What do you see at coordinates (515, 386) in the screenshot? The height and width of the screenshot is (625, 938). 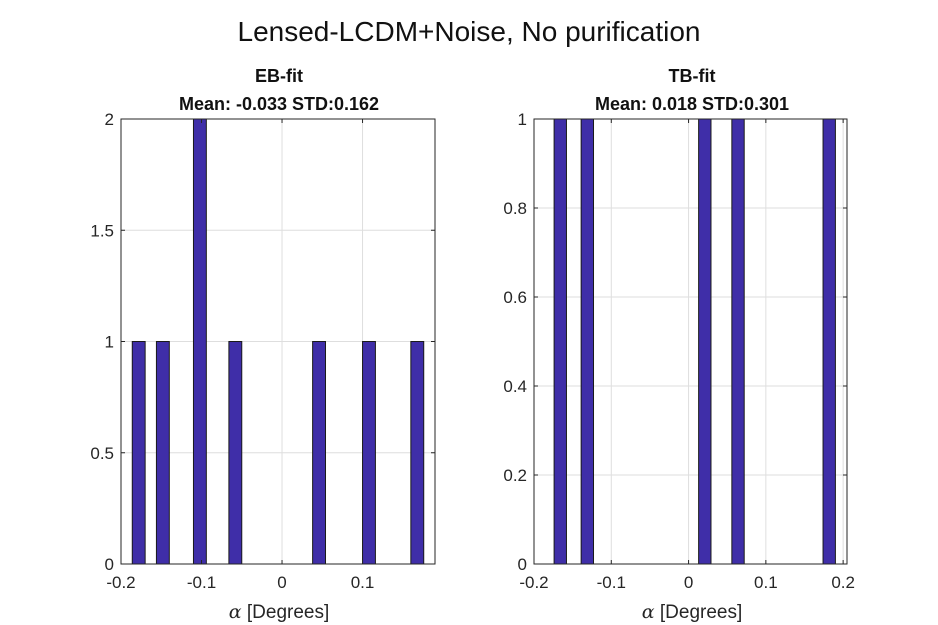 I see `tb-ytick-label-2: 0.4` at bounding box center [515, 386].